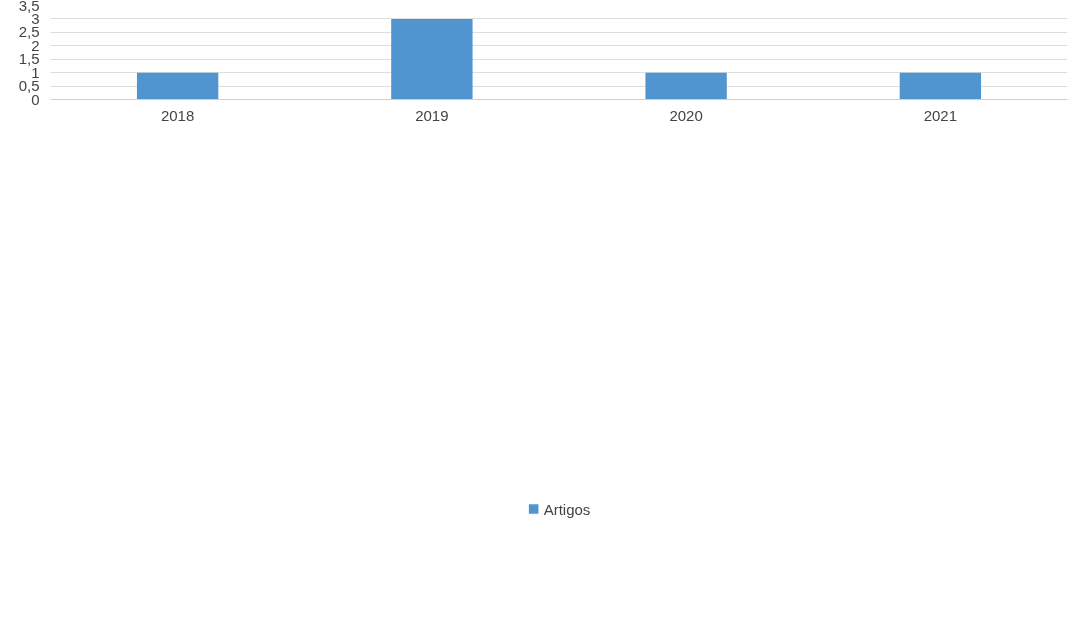 The image size is (1077, 643). What do you see at coordinates (686, 115) in the screenshot?
I see `x-tick-label: 2020` at bounding box center [686, 115].